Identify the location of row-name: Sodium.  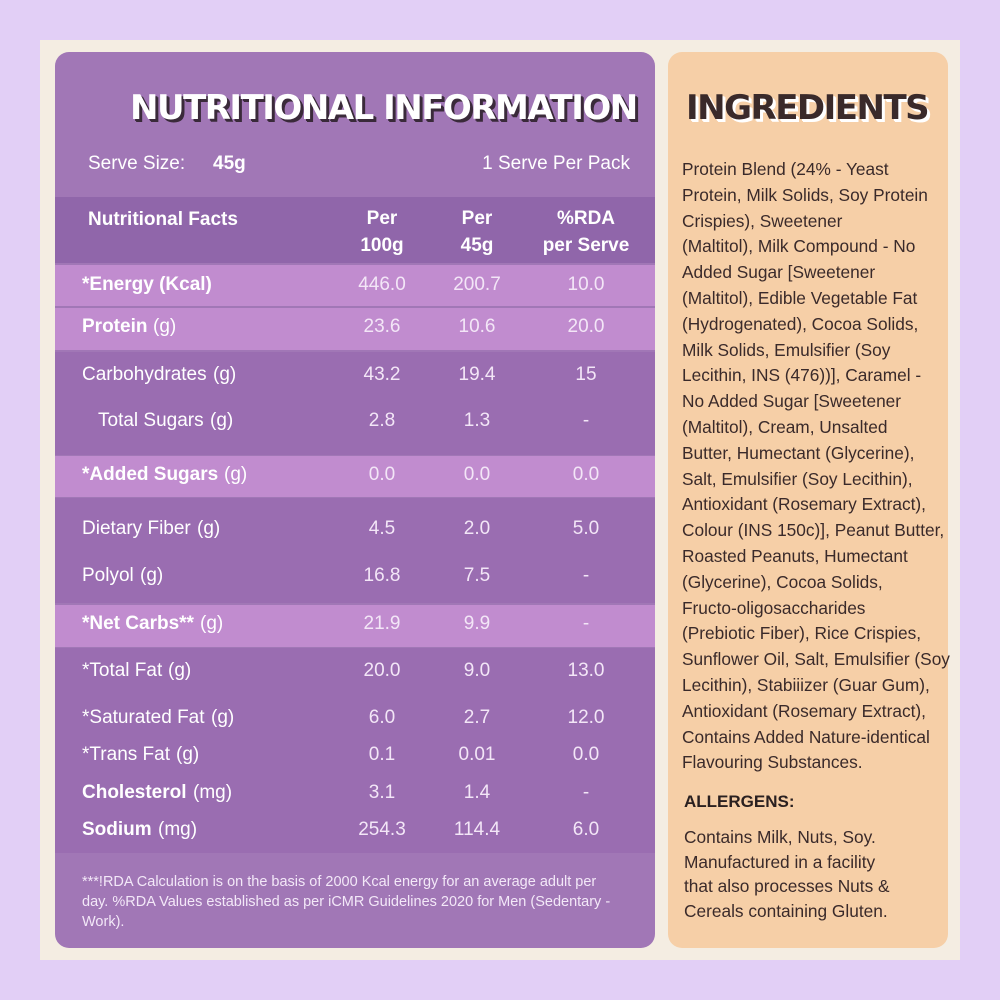
(117, 829).